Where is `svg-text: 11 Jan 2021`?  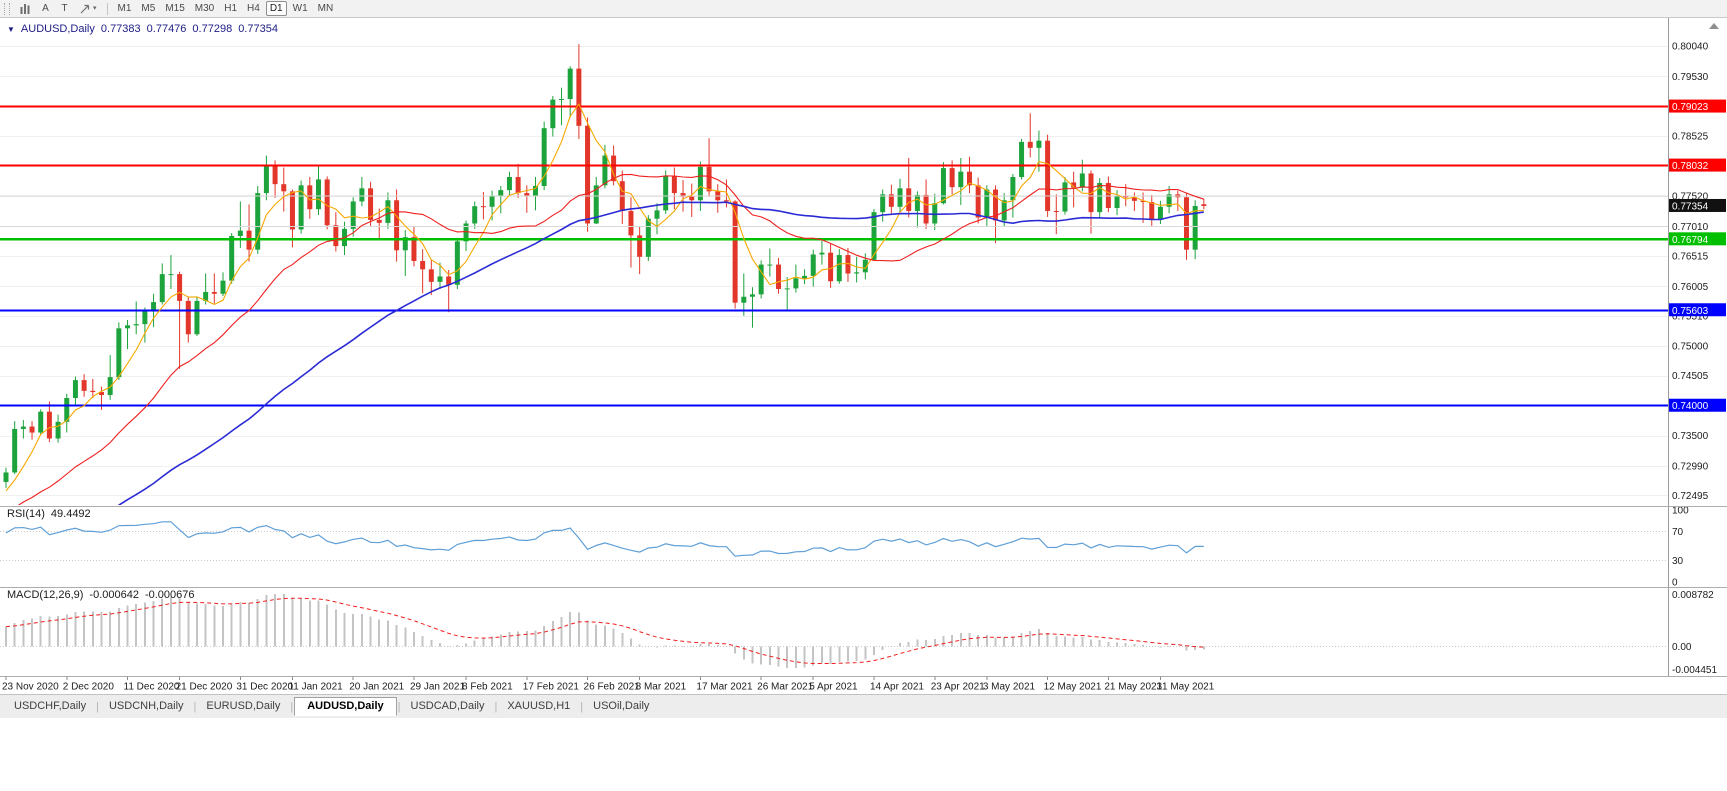 svg-text: 11 Jan 2021 is located at coordinates (315, 687).